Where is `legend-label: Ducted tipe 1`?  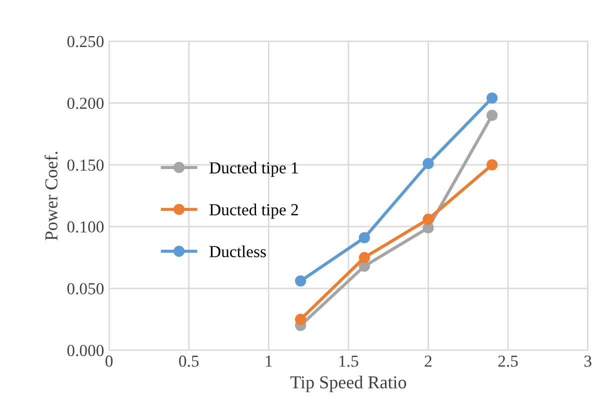 legend-label: Ducted tipe 1 is located at coordinates (254, 169).